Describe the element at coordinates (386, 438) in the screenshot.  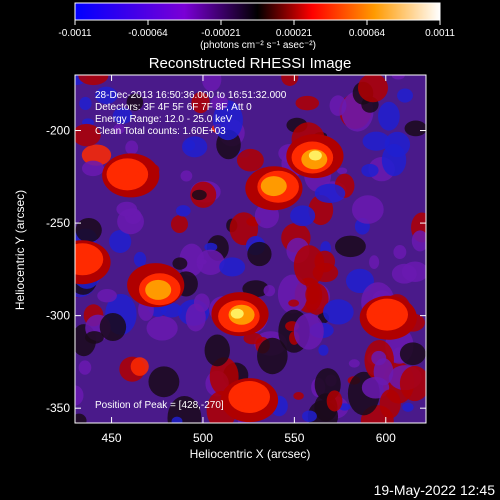
I see `x-tick-label: 600` at that location.